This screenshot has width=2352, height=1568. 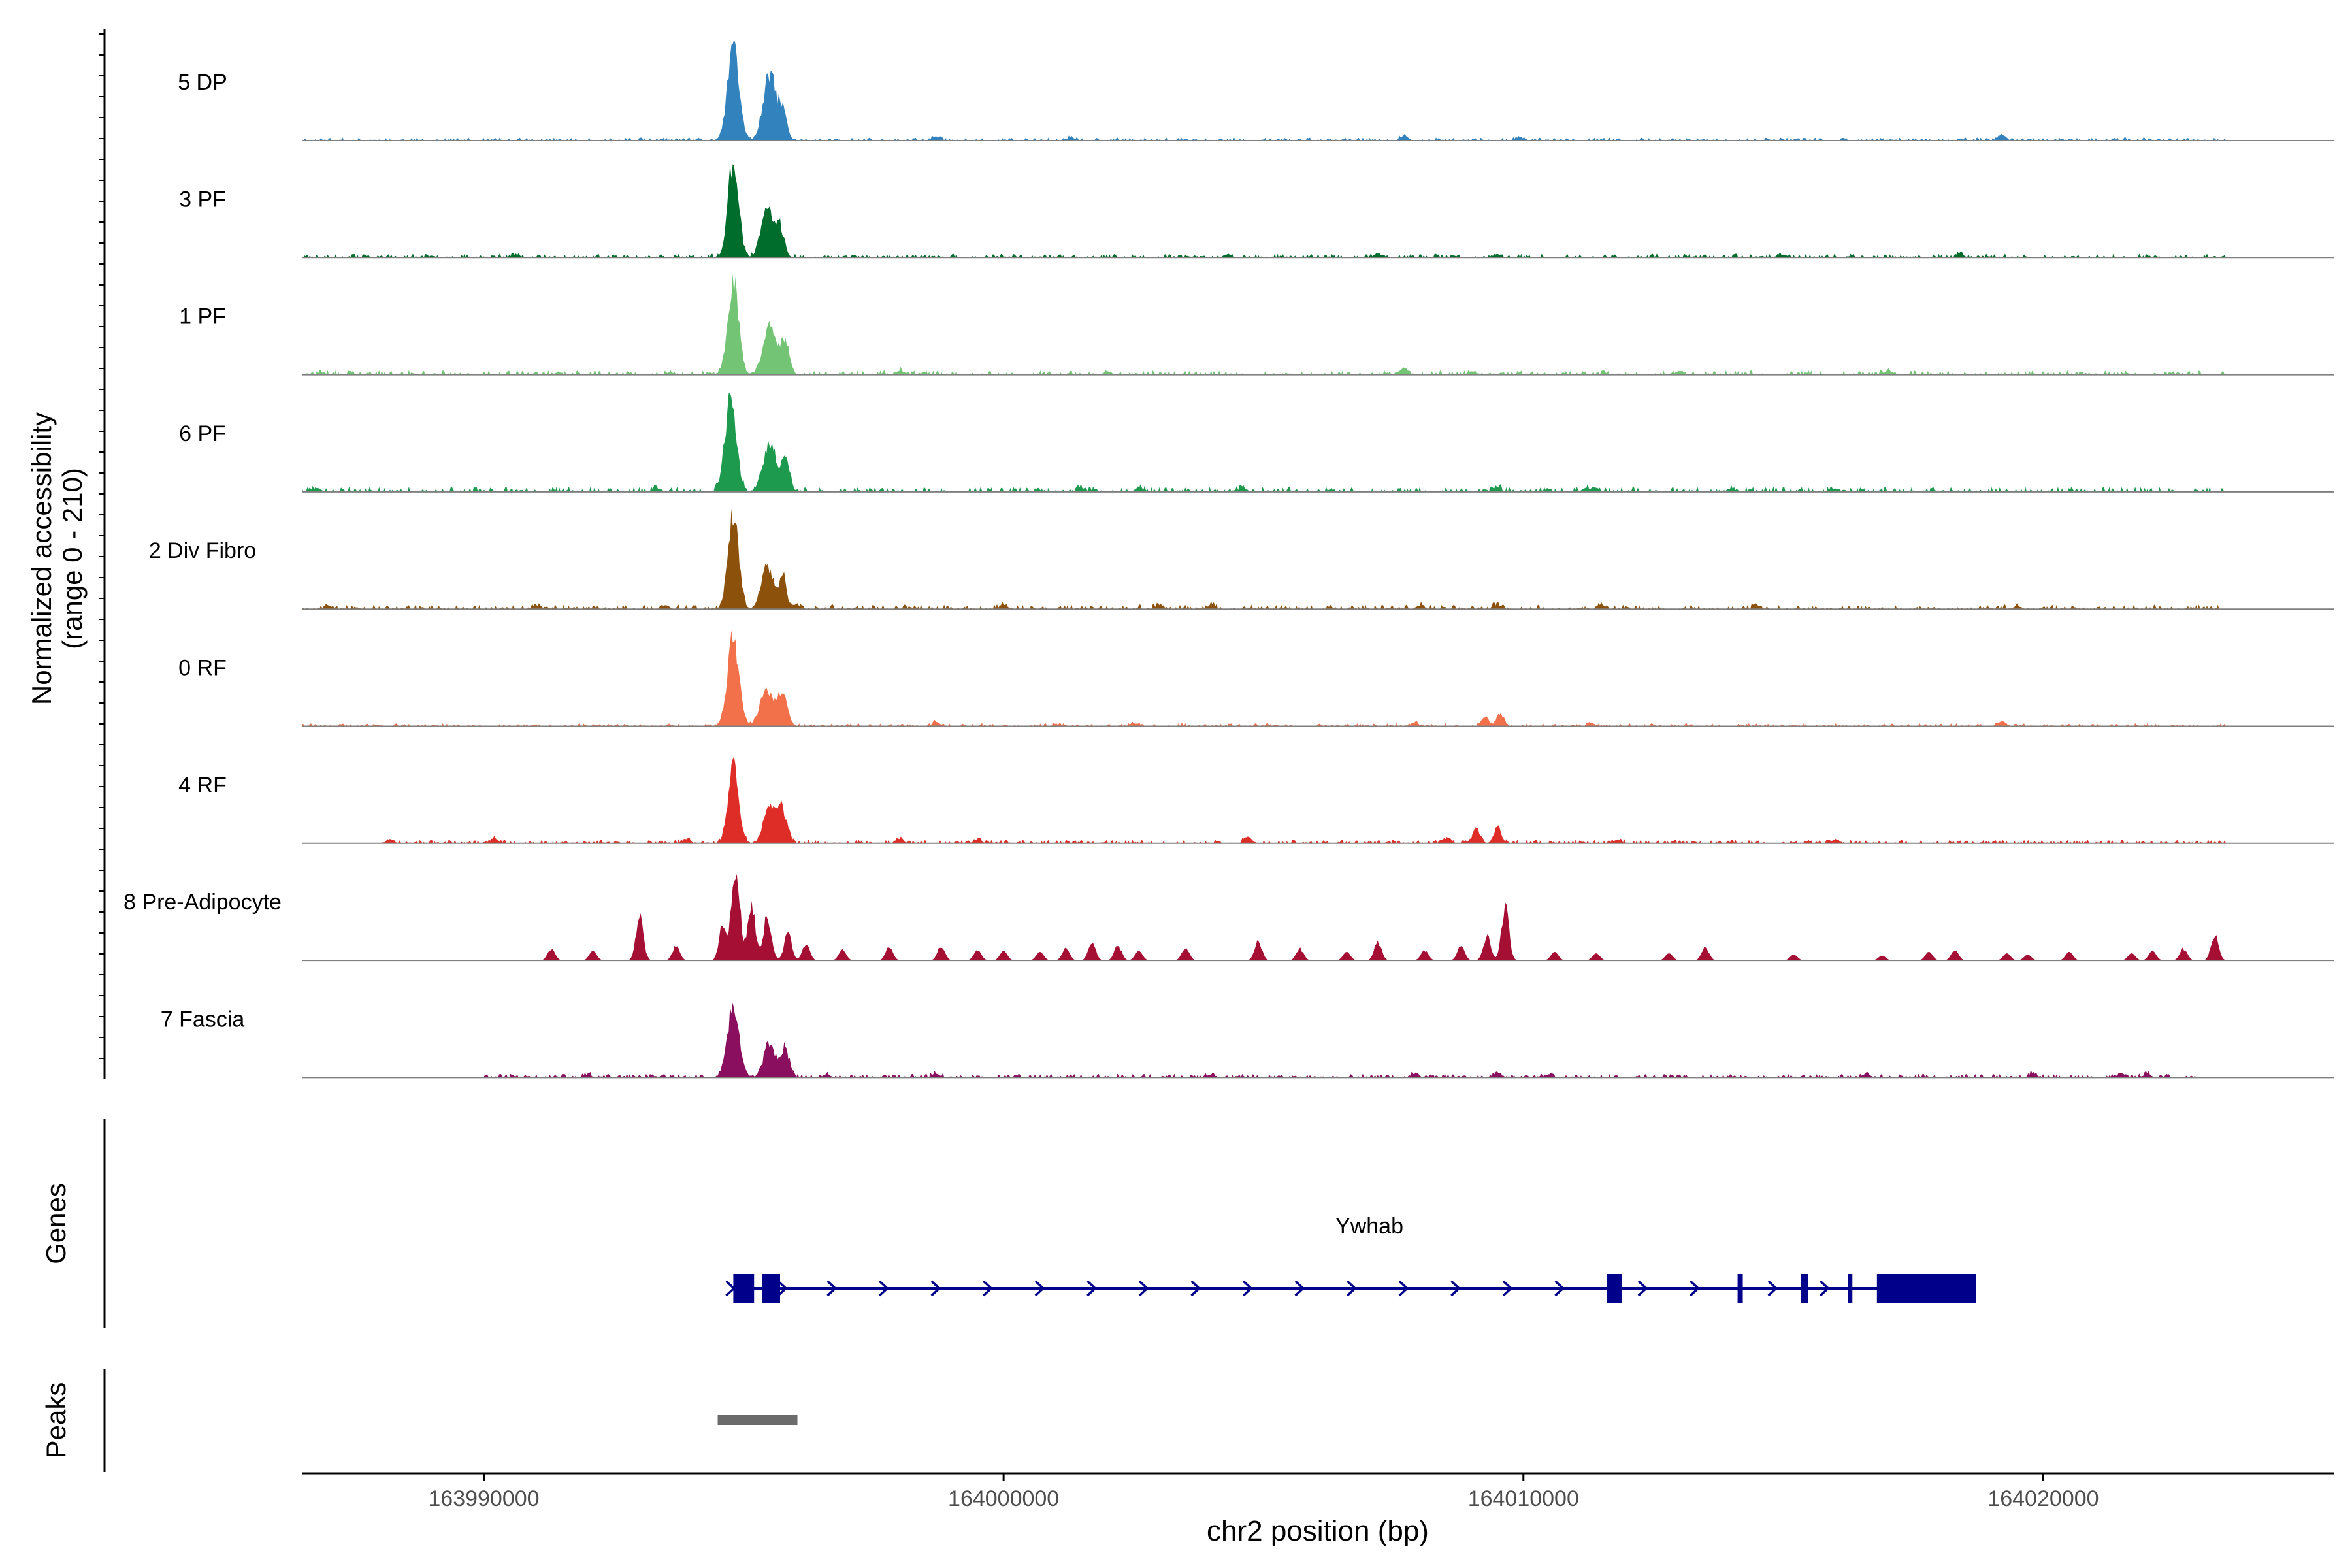 I want to click on track-label: 6 PF, so click(x=202, y=433).